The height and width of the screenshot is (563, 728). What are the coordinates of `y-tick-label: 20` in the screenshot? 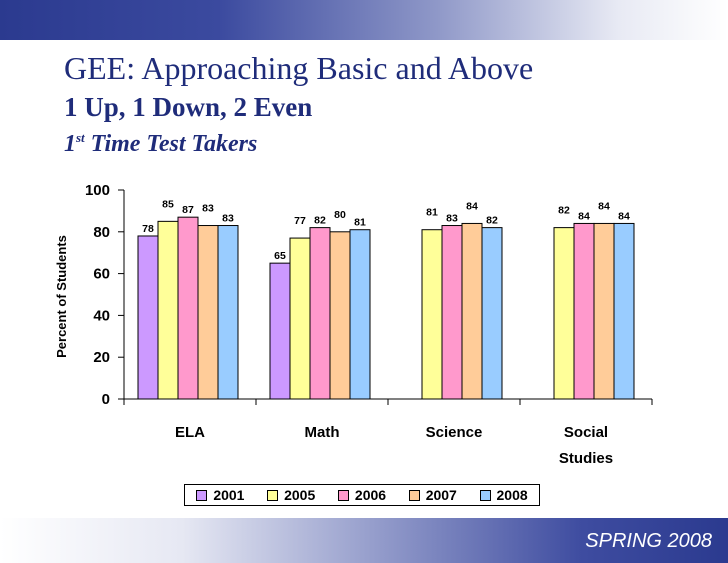 It's located at (101, 357).